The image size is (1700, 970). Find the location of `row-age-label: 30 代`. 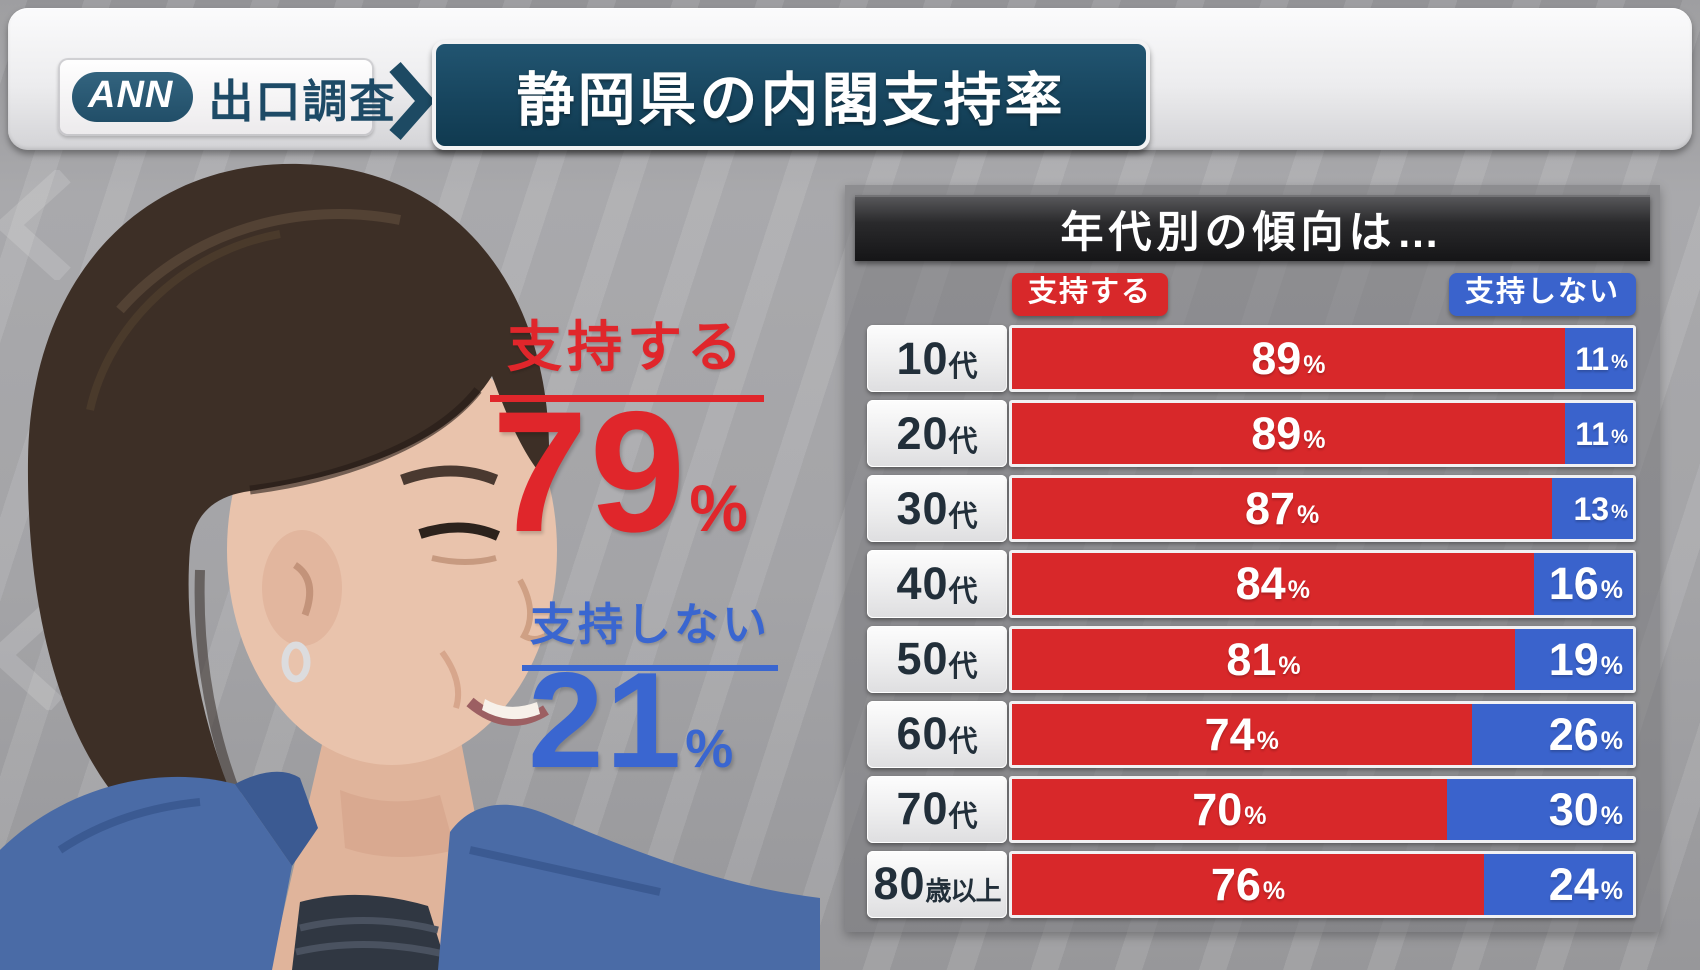

row-age-label: 30 代 is located at coordinates (937, 509).